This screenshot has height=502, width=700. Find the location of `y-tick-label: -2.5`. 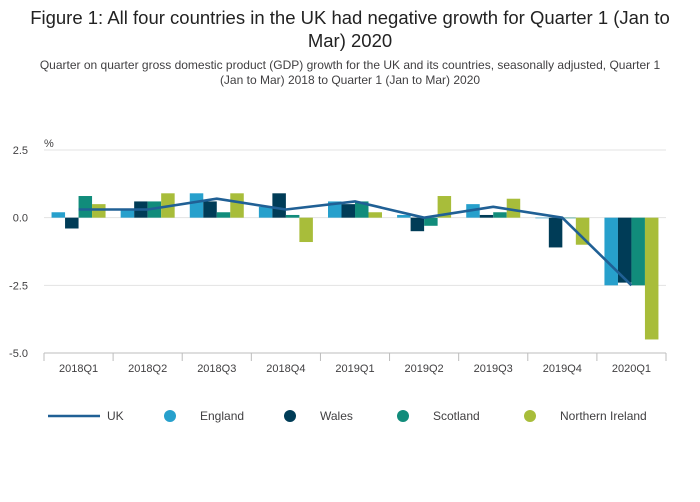

y-tick-label: -2.5 is located at coordinates (18, 286).